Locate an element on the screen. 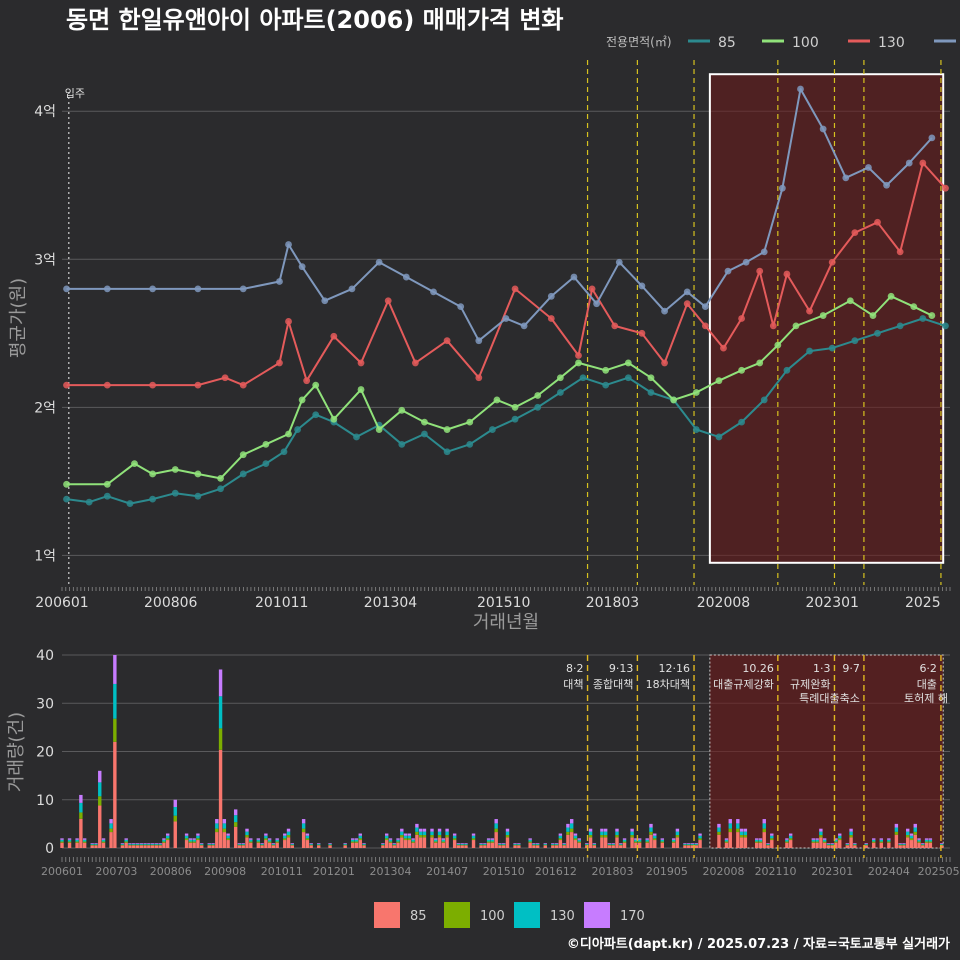 The height and width of the screenshot is (960, 960). volume-x-tick-label: 201905 is located at coordinates (667, 871).